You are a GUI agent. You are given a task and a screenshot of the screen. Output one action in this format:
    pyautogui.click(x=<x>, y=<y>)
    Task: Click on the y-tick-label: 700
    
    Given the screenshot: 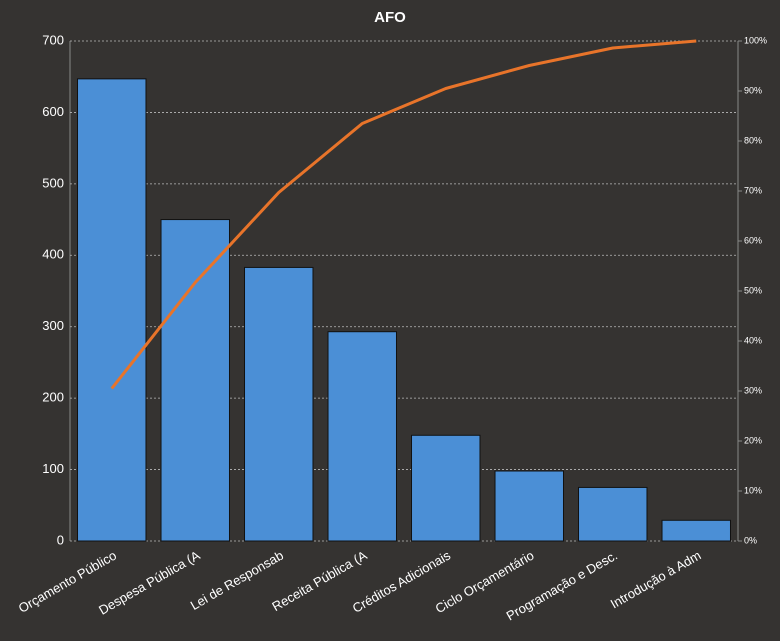 What is the action you would take?
    pyautogui.click(x=53, y=39)
    